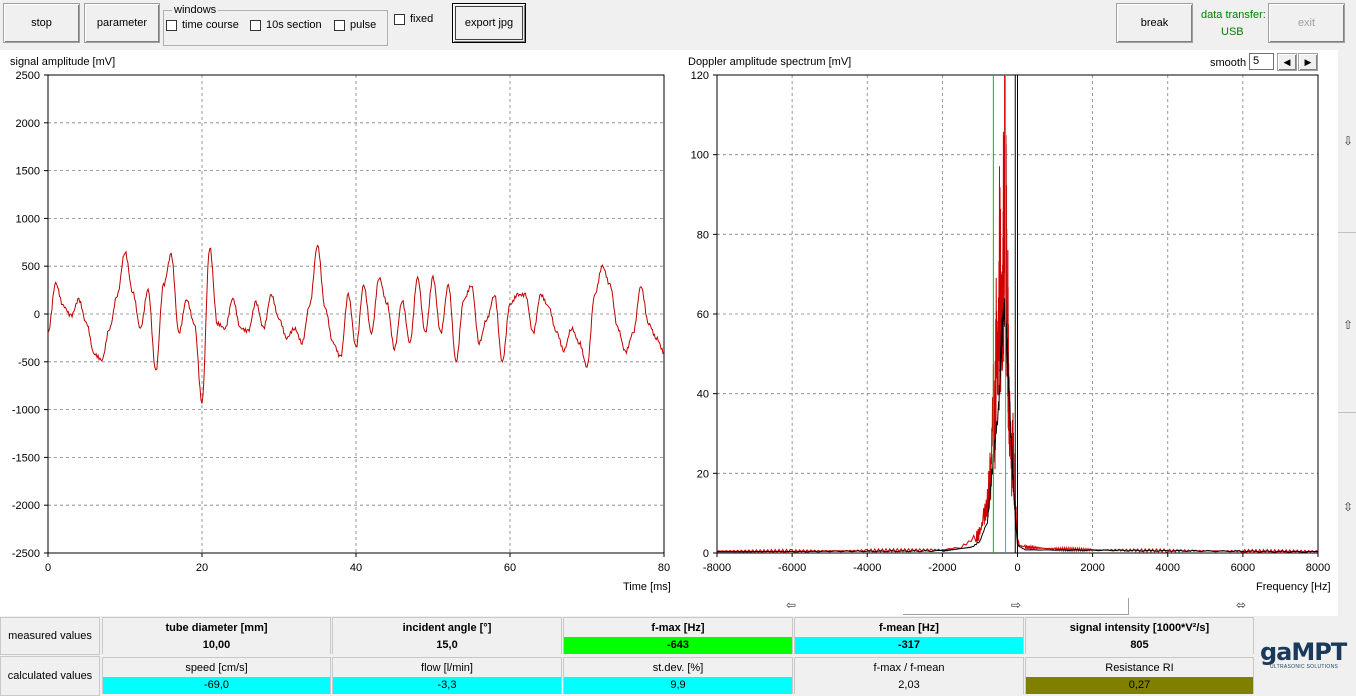 This screenshot has width=1356, height=696. What do you see at coordinates (216, 667) in the screenshot?
I see `calculated-header-1: speed [cm/s]` at bounding box center [216, 667].